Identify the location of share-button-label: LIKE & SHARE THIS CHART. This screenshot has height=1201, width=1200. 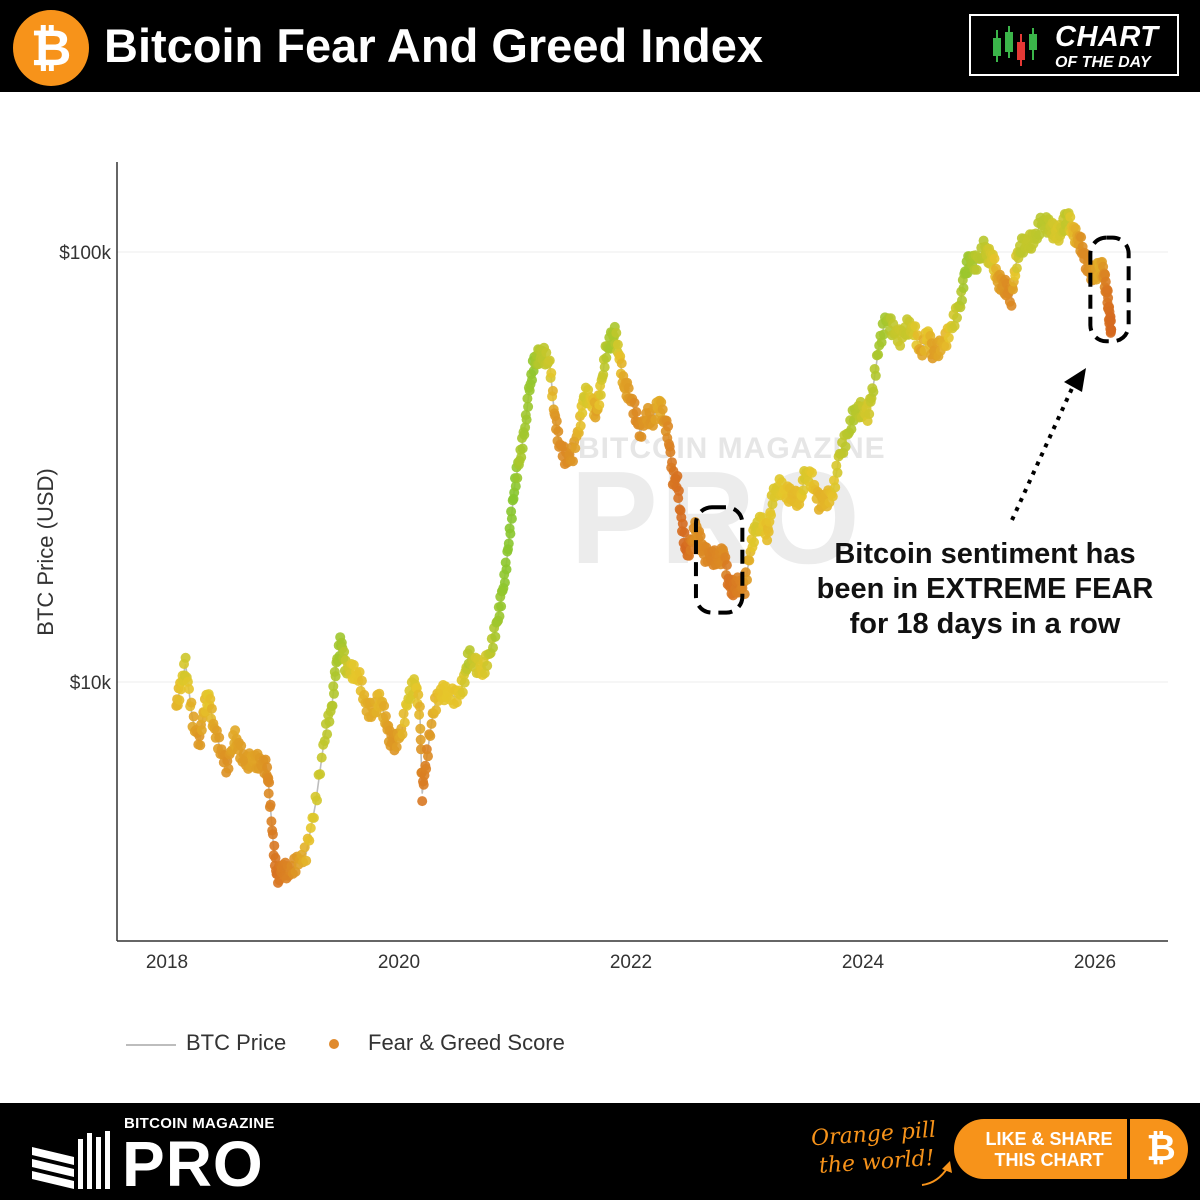
(1049, 1150).